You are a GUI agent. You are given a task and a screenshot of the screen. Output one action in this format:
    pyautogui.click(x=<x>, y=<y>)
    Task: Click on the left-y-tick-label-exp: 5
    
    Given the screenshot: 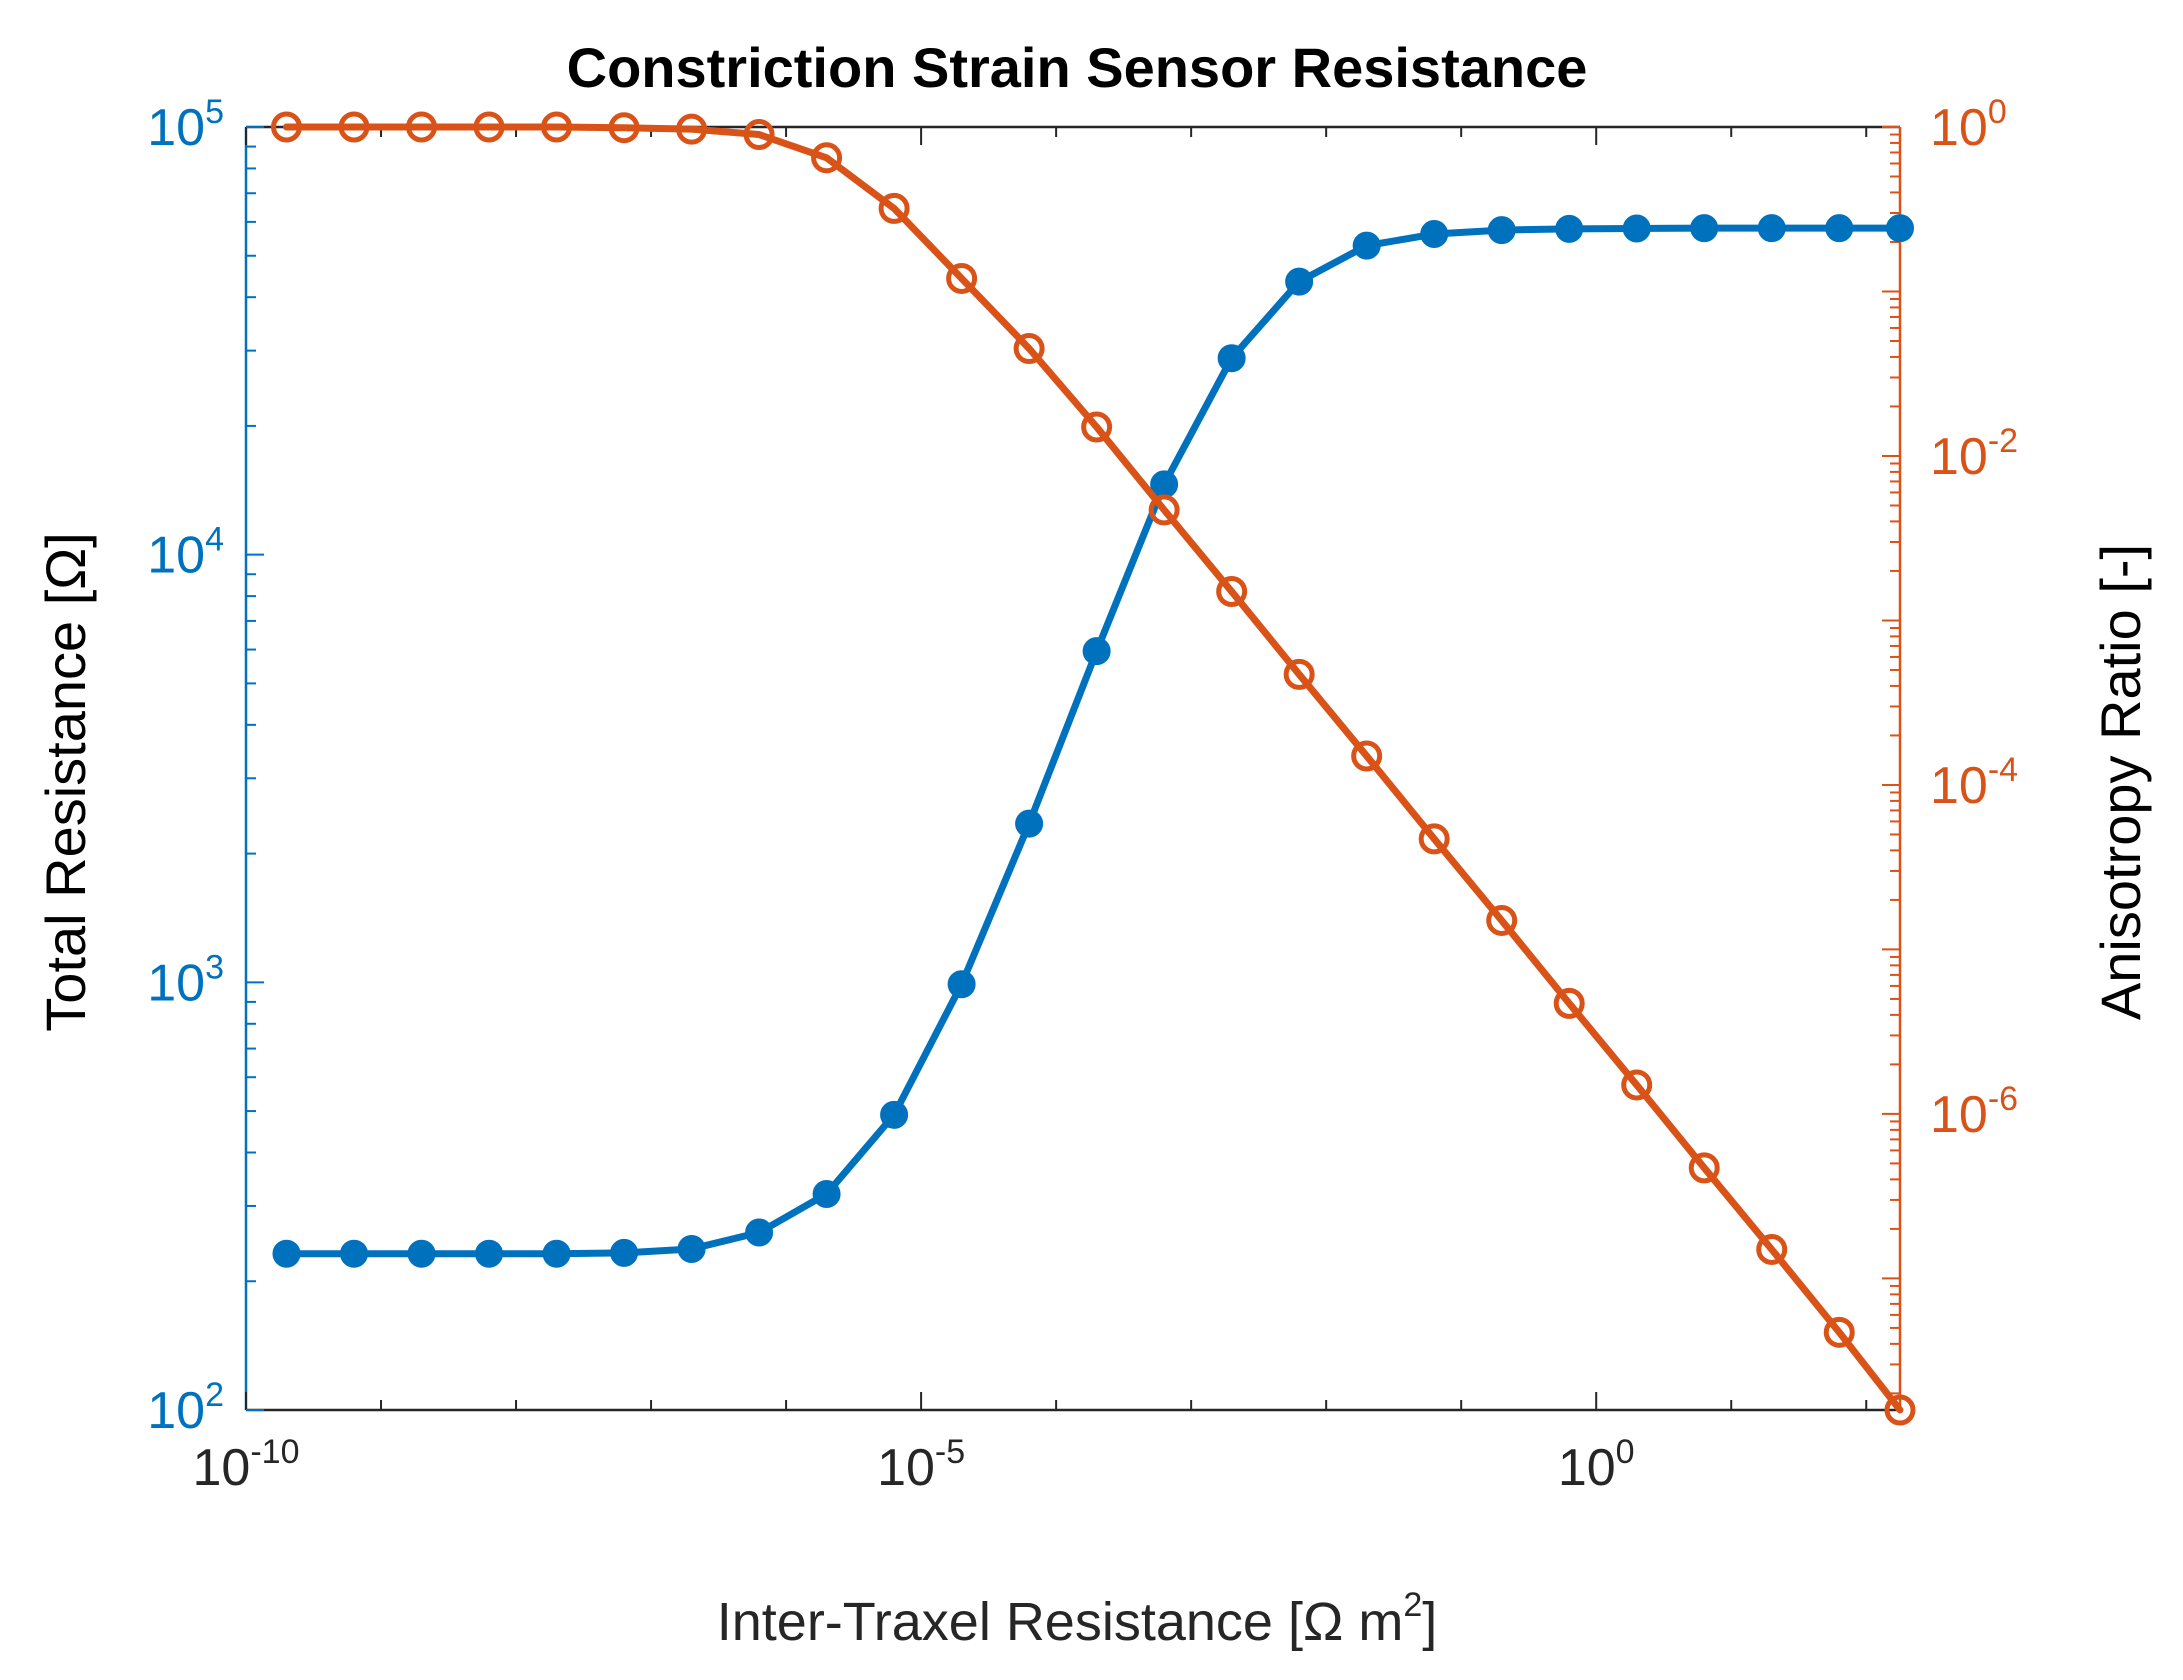 What is the action you would take?
    pyautogui.click(x=214, y=112)
    